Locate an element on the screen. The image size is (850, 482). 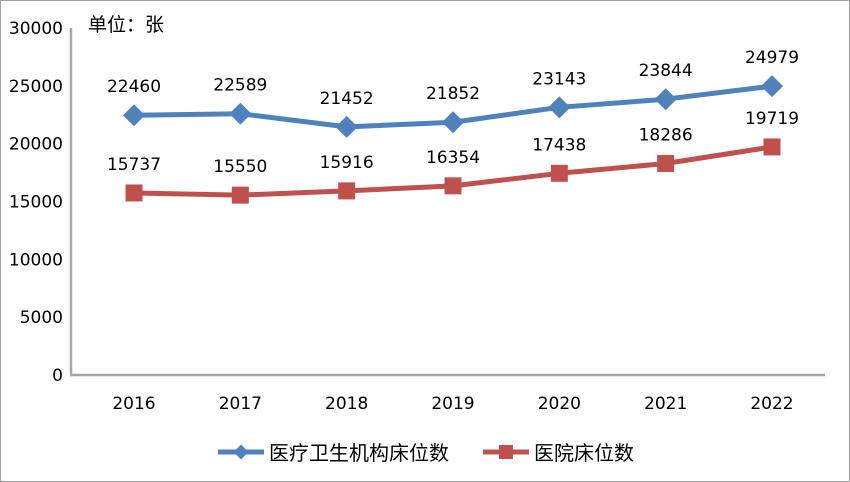
x-tick-label: 2016 is located at coordinates (133, 404).